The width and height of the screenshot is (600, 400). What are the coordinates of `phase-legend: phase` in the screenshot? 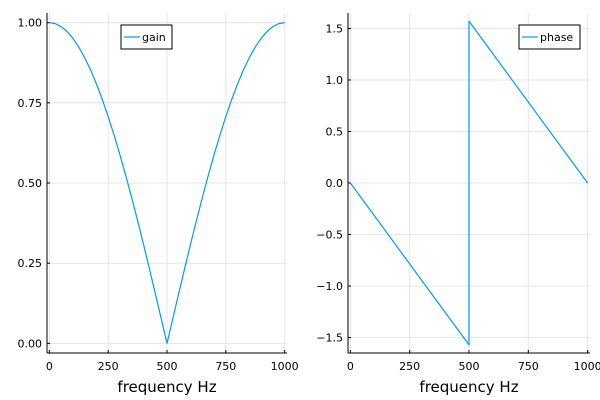 It's located at (549, 37).